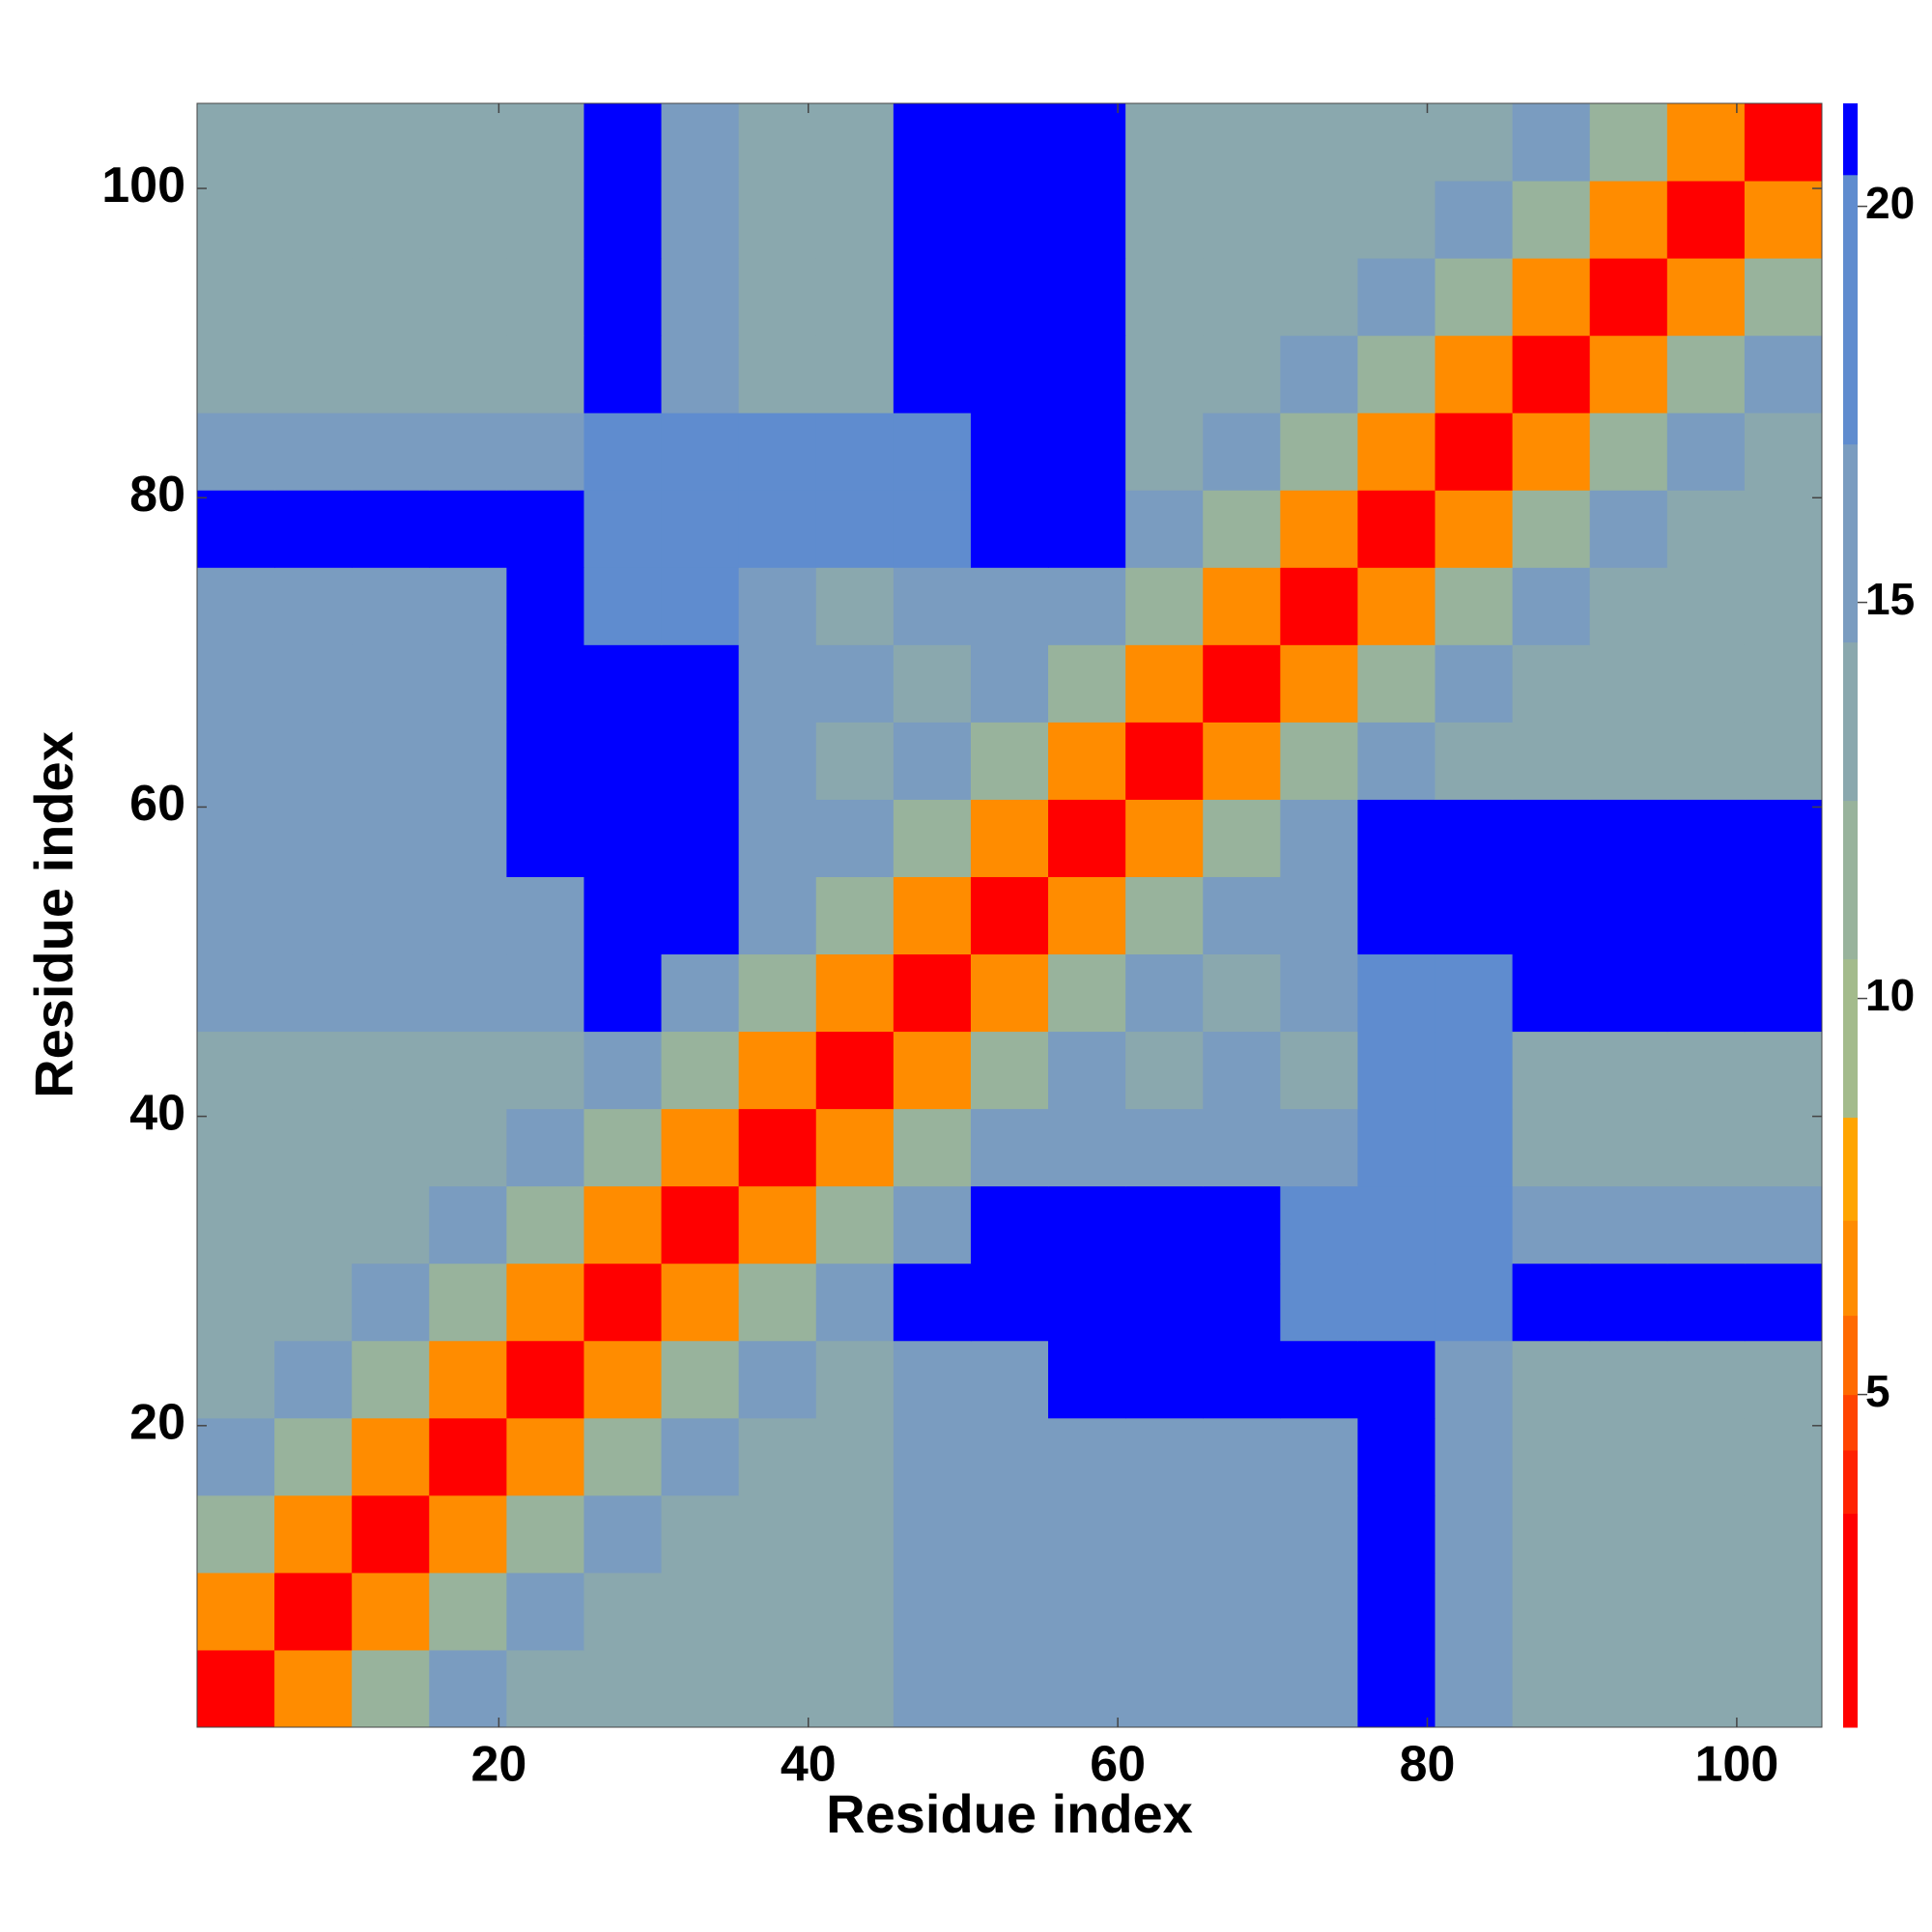 The height and width of the screenshot is (1932, 1932). Describe the element at coordinates (143, 185) in the screenshot. I see `y-tick-label: 100` at that location.